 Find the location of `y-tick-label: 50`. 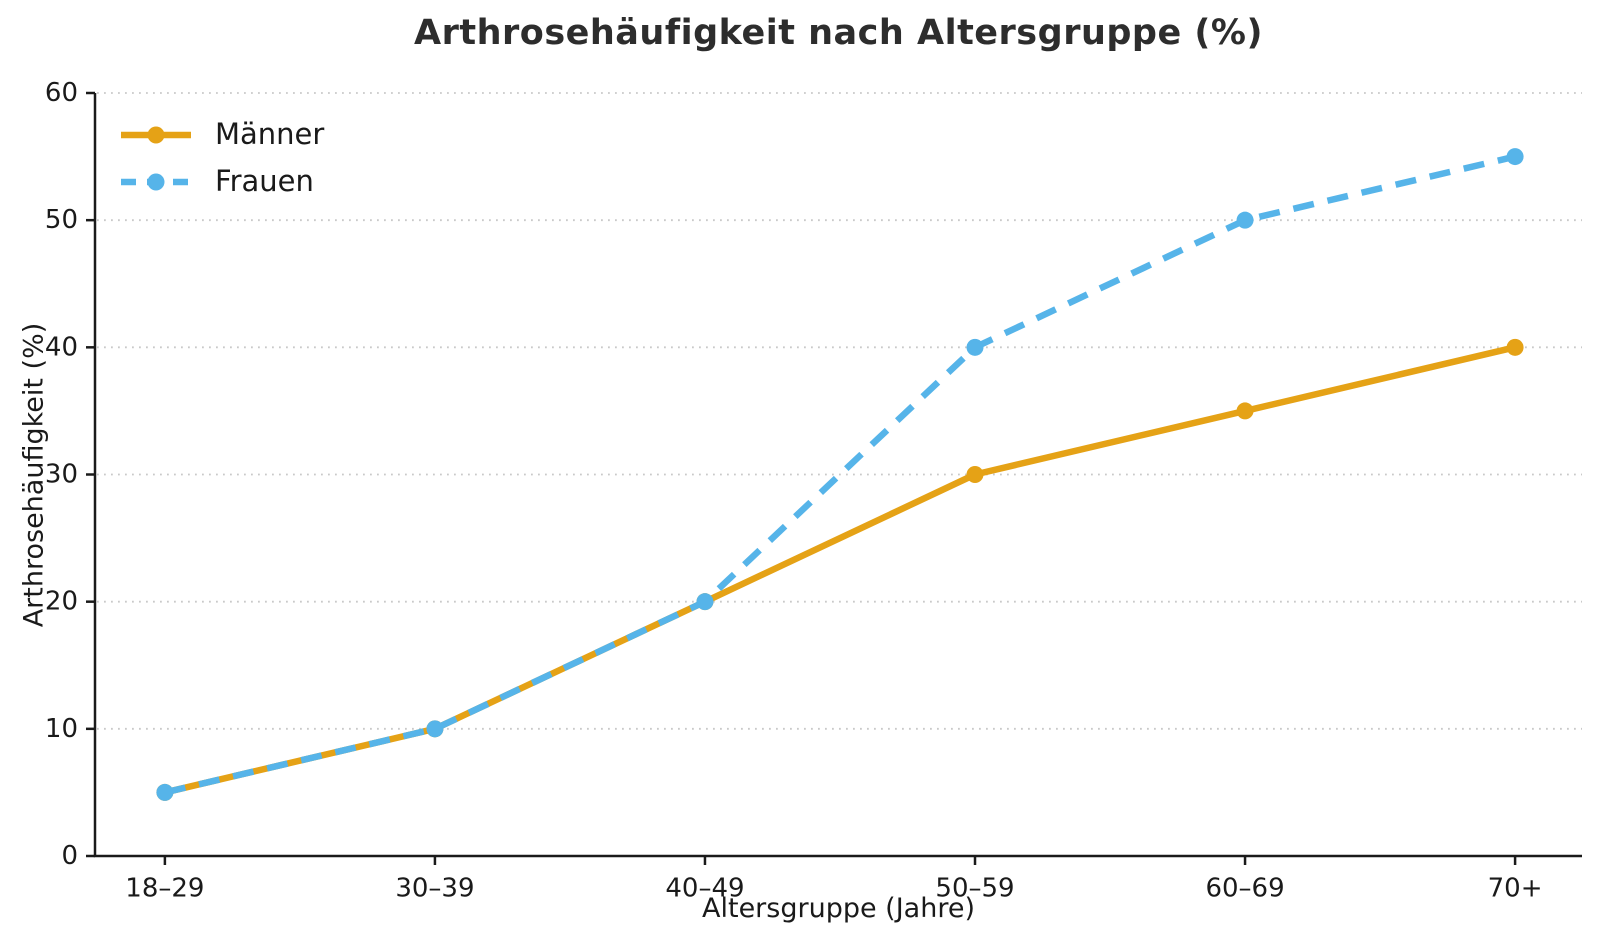

y-tick-label: 50 is located at coordinates (61, 220).